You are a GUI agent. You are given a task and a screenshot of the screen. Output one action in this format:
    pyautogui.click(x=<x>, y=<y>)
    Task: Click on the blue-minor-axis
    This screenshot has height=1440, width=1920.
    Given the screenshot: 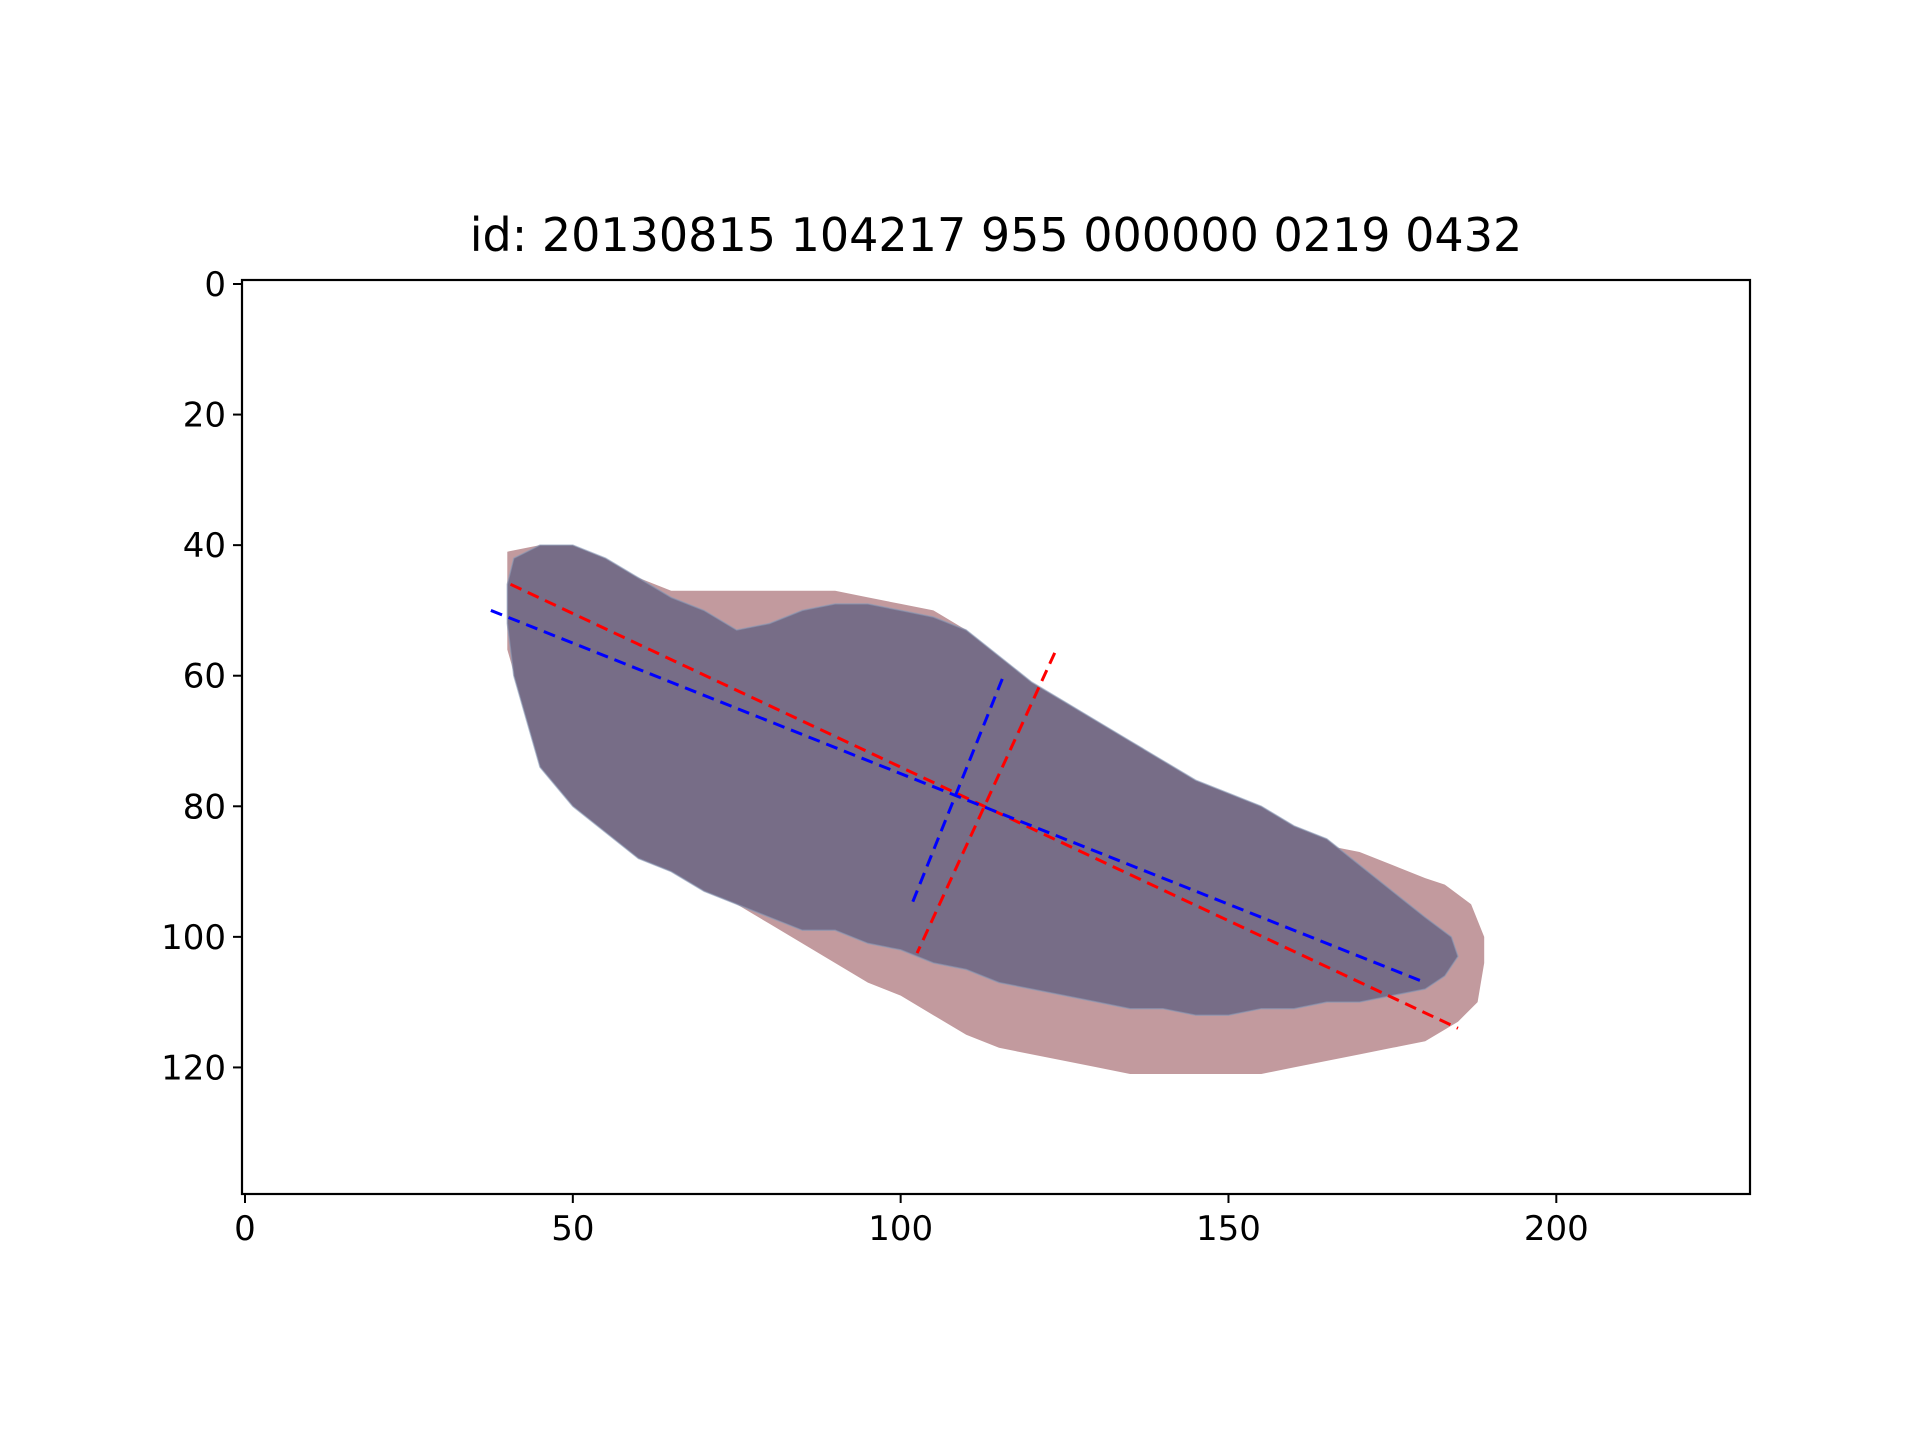 What is the action you would take?
    pyautogui.click(x=956, y=793)
    